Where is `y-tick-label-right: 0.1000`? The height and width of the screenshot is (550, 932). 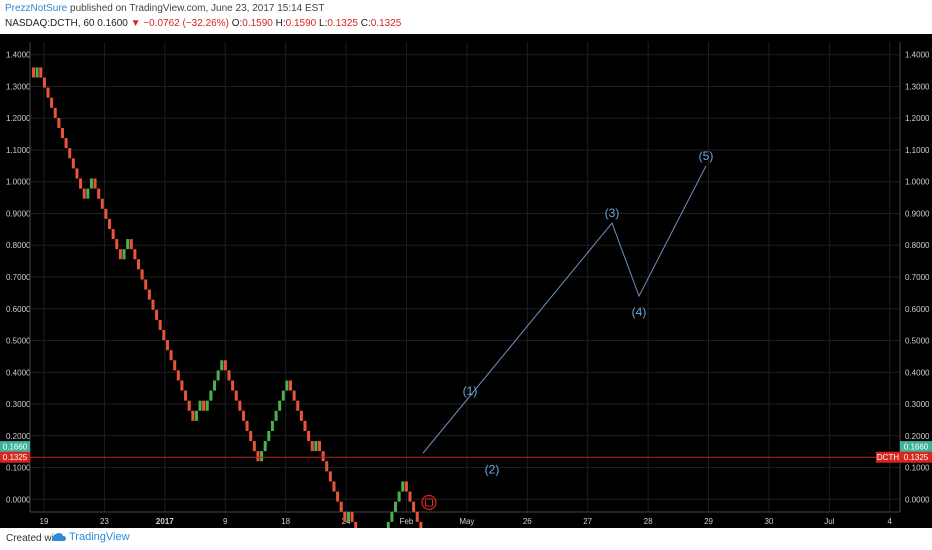 y-tick-label-right: 0.1000 is located at coordinates (917, 468).